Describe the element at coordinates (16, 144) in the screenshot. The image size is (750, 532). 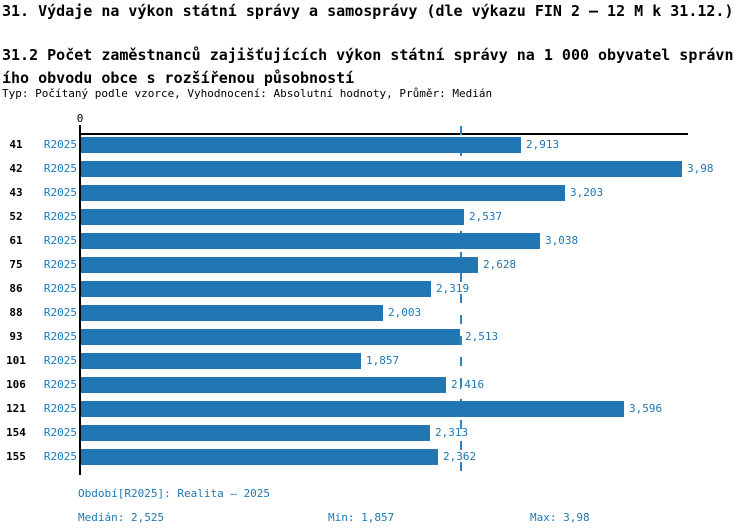
I see `row-category-label: 41` at that location.